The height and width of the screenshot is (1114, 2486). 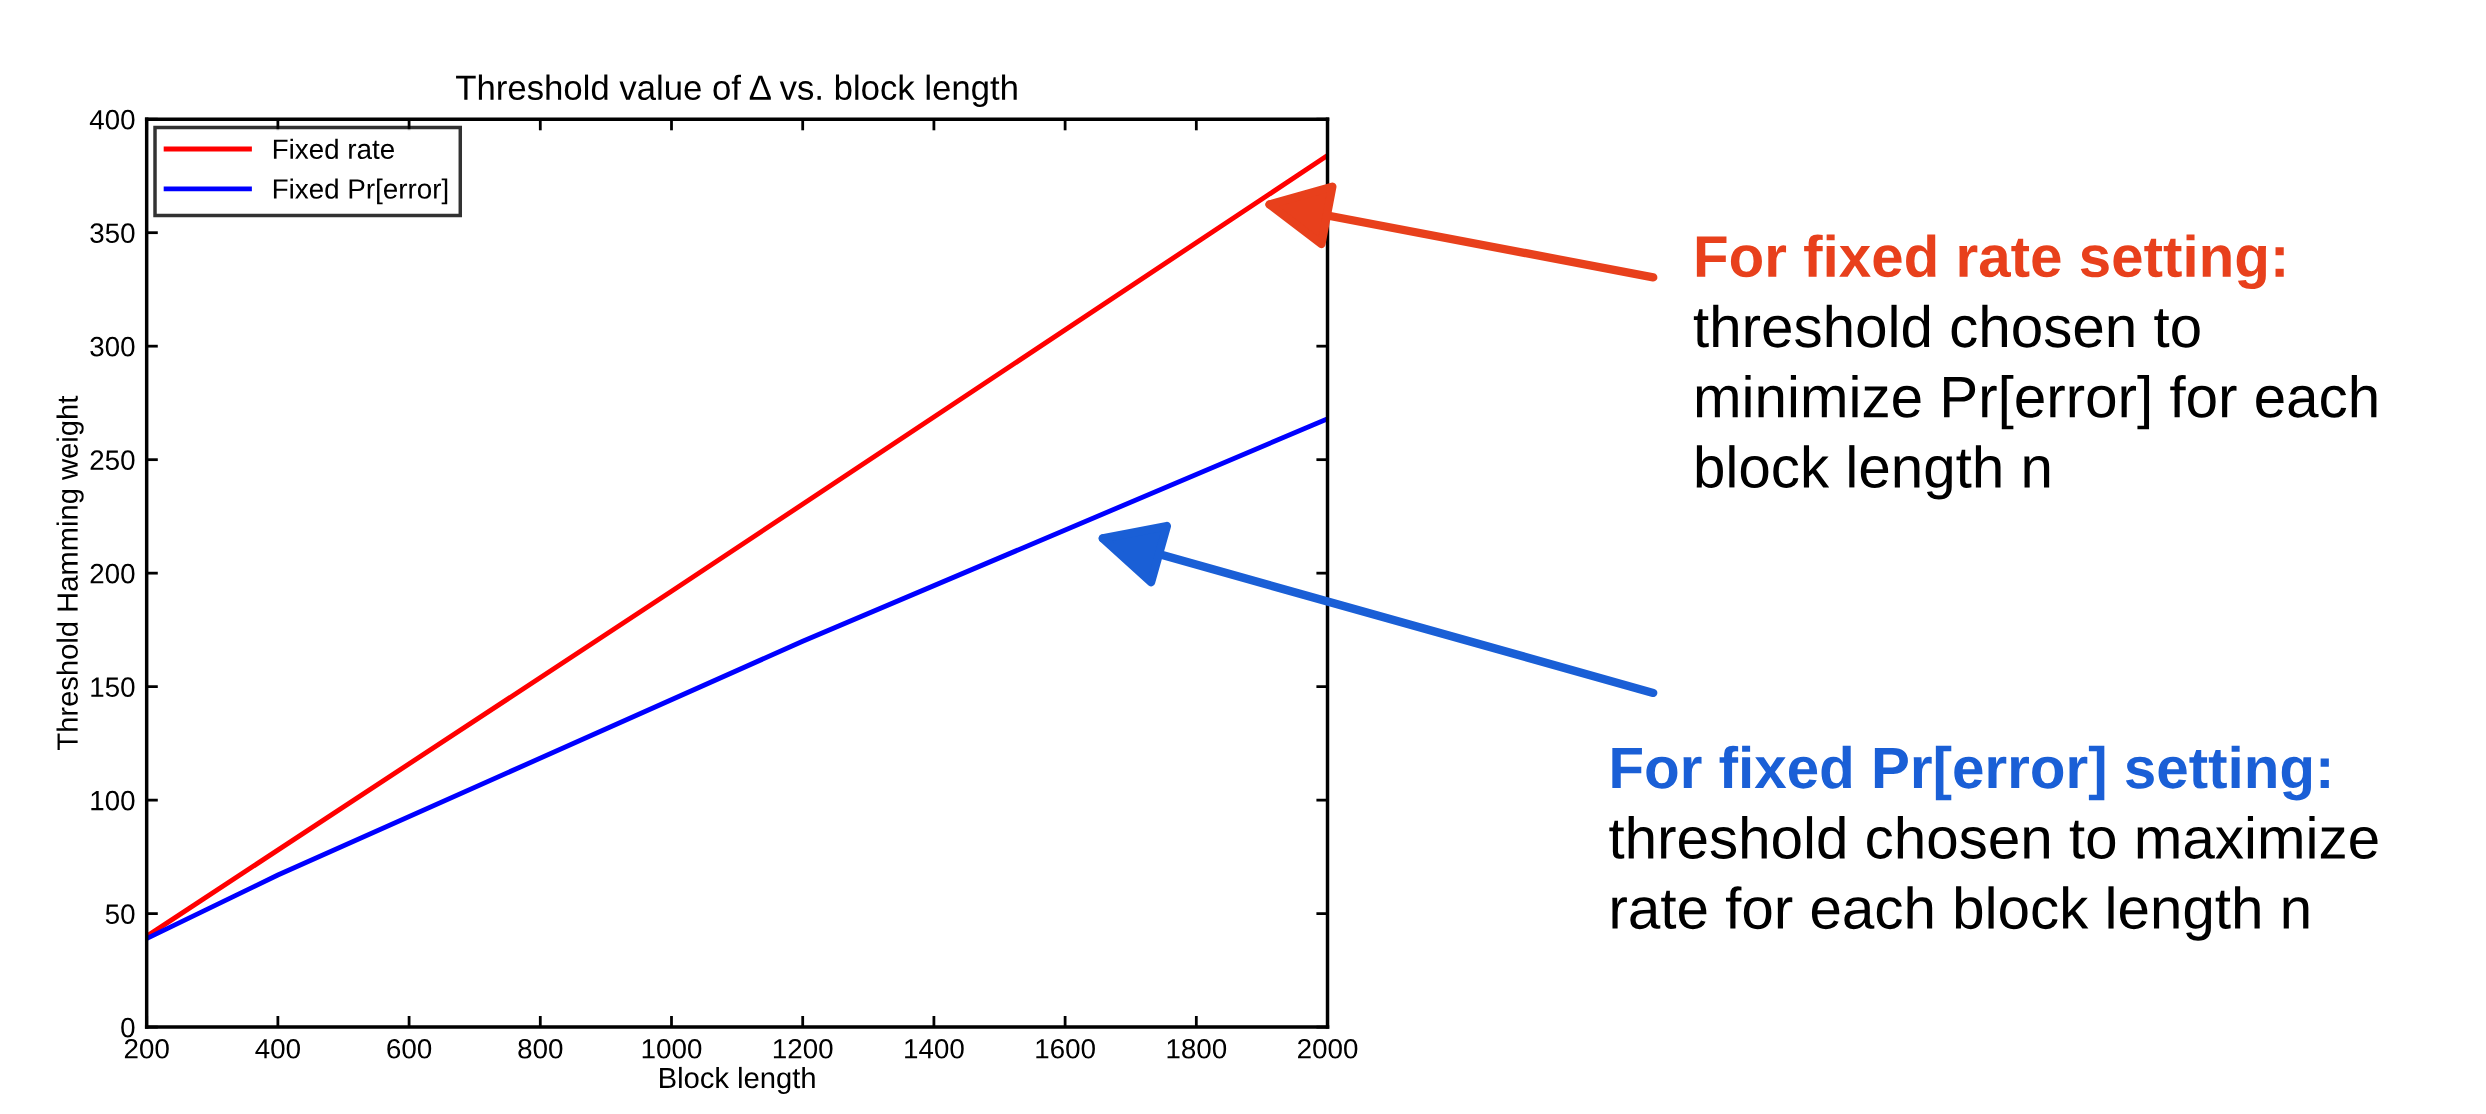 I want to click on text: For fixed Pr[error] setting:, so click(x=1970, y=773).